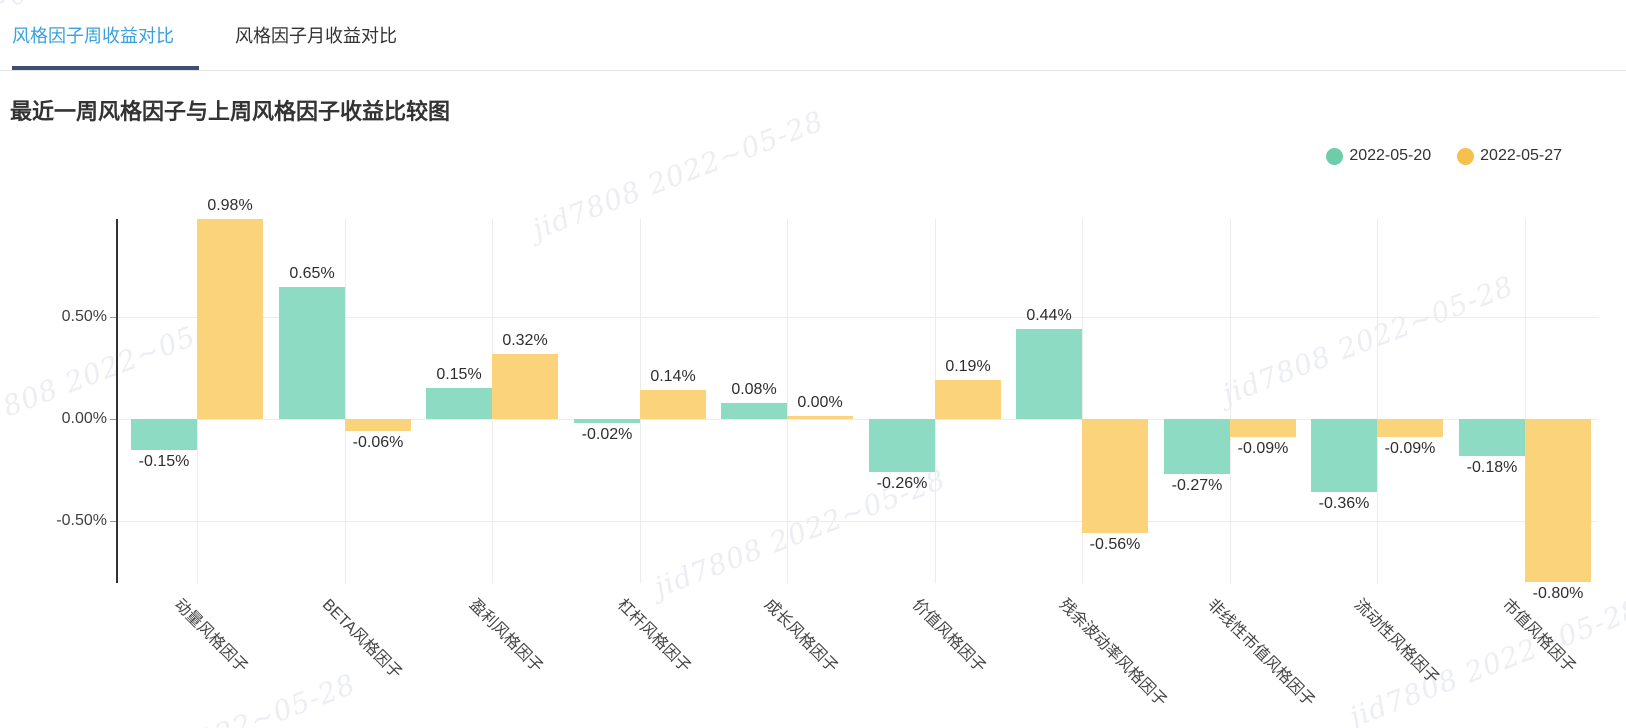 The height and width of the screenshot is (728, 1626). Describe the element at coordinates (1344, 503) in the screenshot. I see `bar-value-label: -0.36%` at that location.